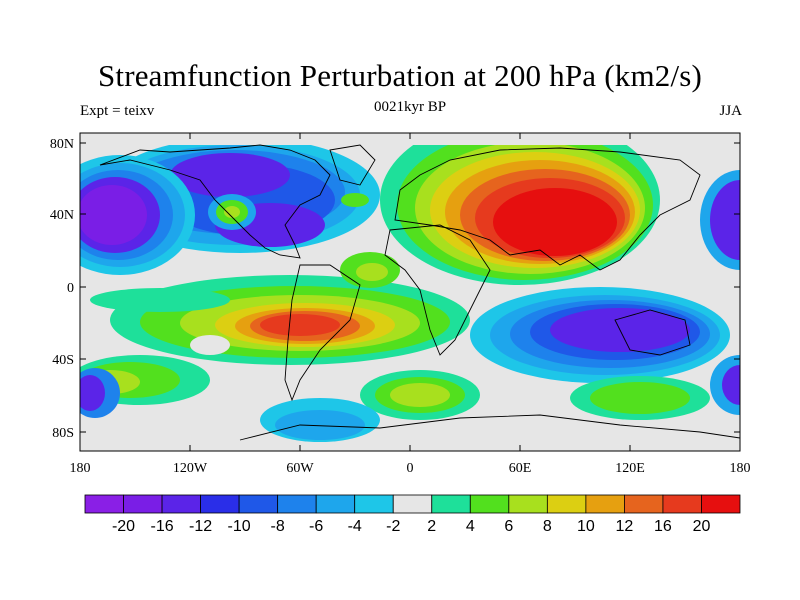  What do you see at coordinates (123, 526) in the screenshot?
I see `colorbar-label: -20` at bounding box center [123, 526].